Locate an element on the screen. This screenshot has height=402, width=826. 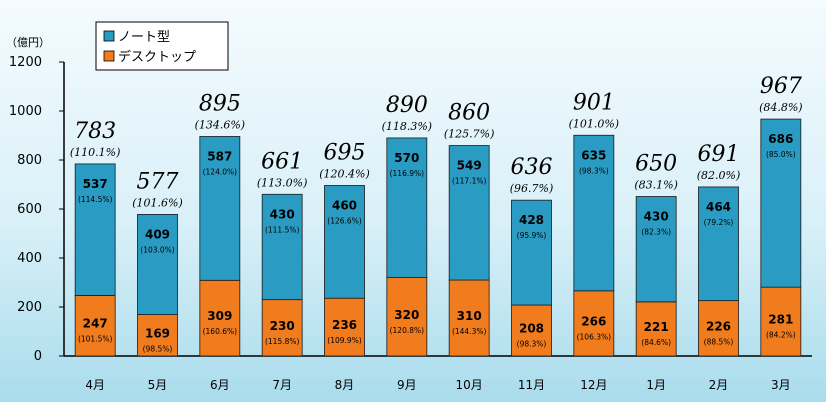
x-category-label: 5月 is located at coordinates (158, 385).